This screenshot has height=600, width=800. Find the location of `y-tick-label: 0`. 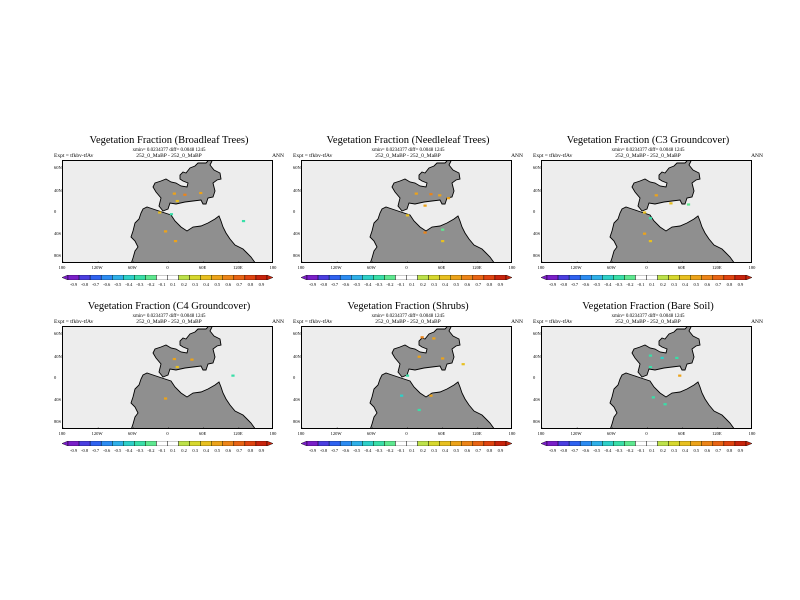

y-tick-label: 0 is located at coordinates (55, 211).